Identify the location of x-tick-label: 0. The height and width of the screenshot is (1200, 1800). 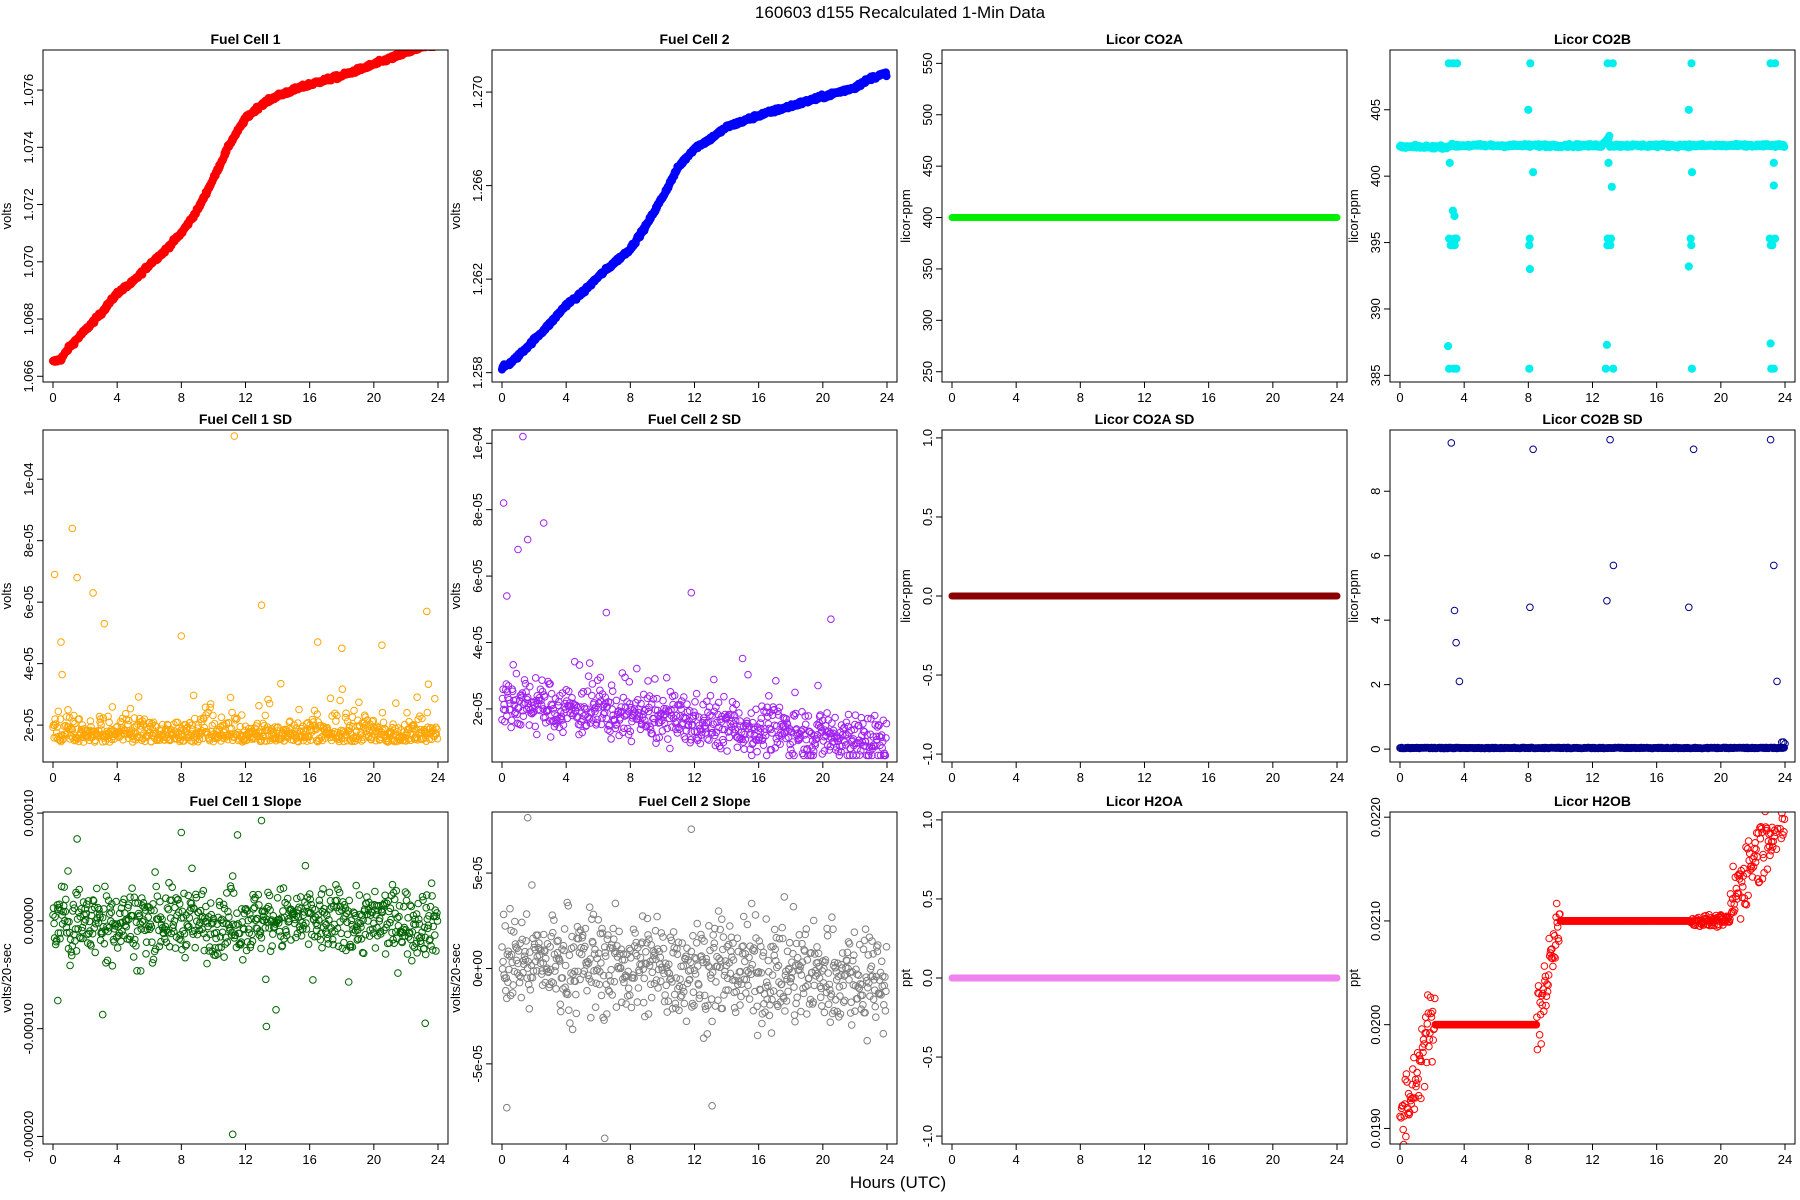
(951, 777).